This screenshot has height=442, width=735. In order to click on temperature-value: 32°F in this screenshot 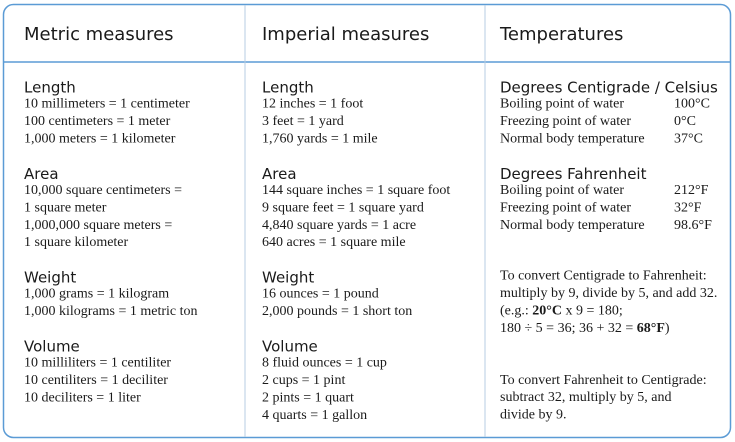, I will do `click(688, 207)`.